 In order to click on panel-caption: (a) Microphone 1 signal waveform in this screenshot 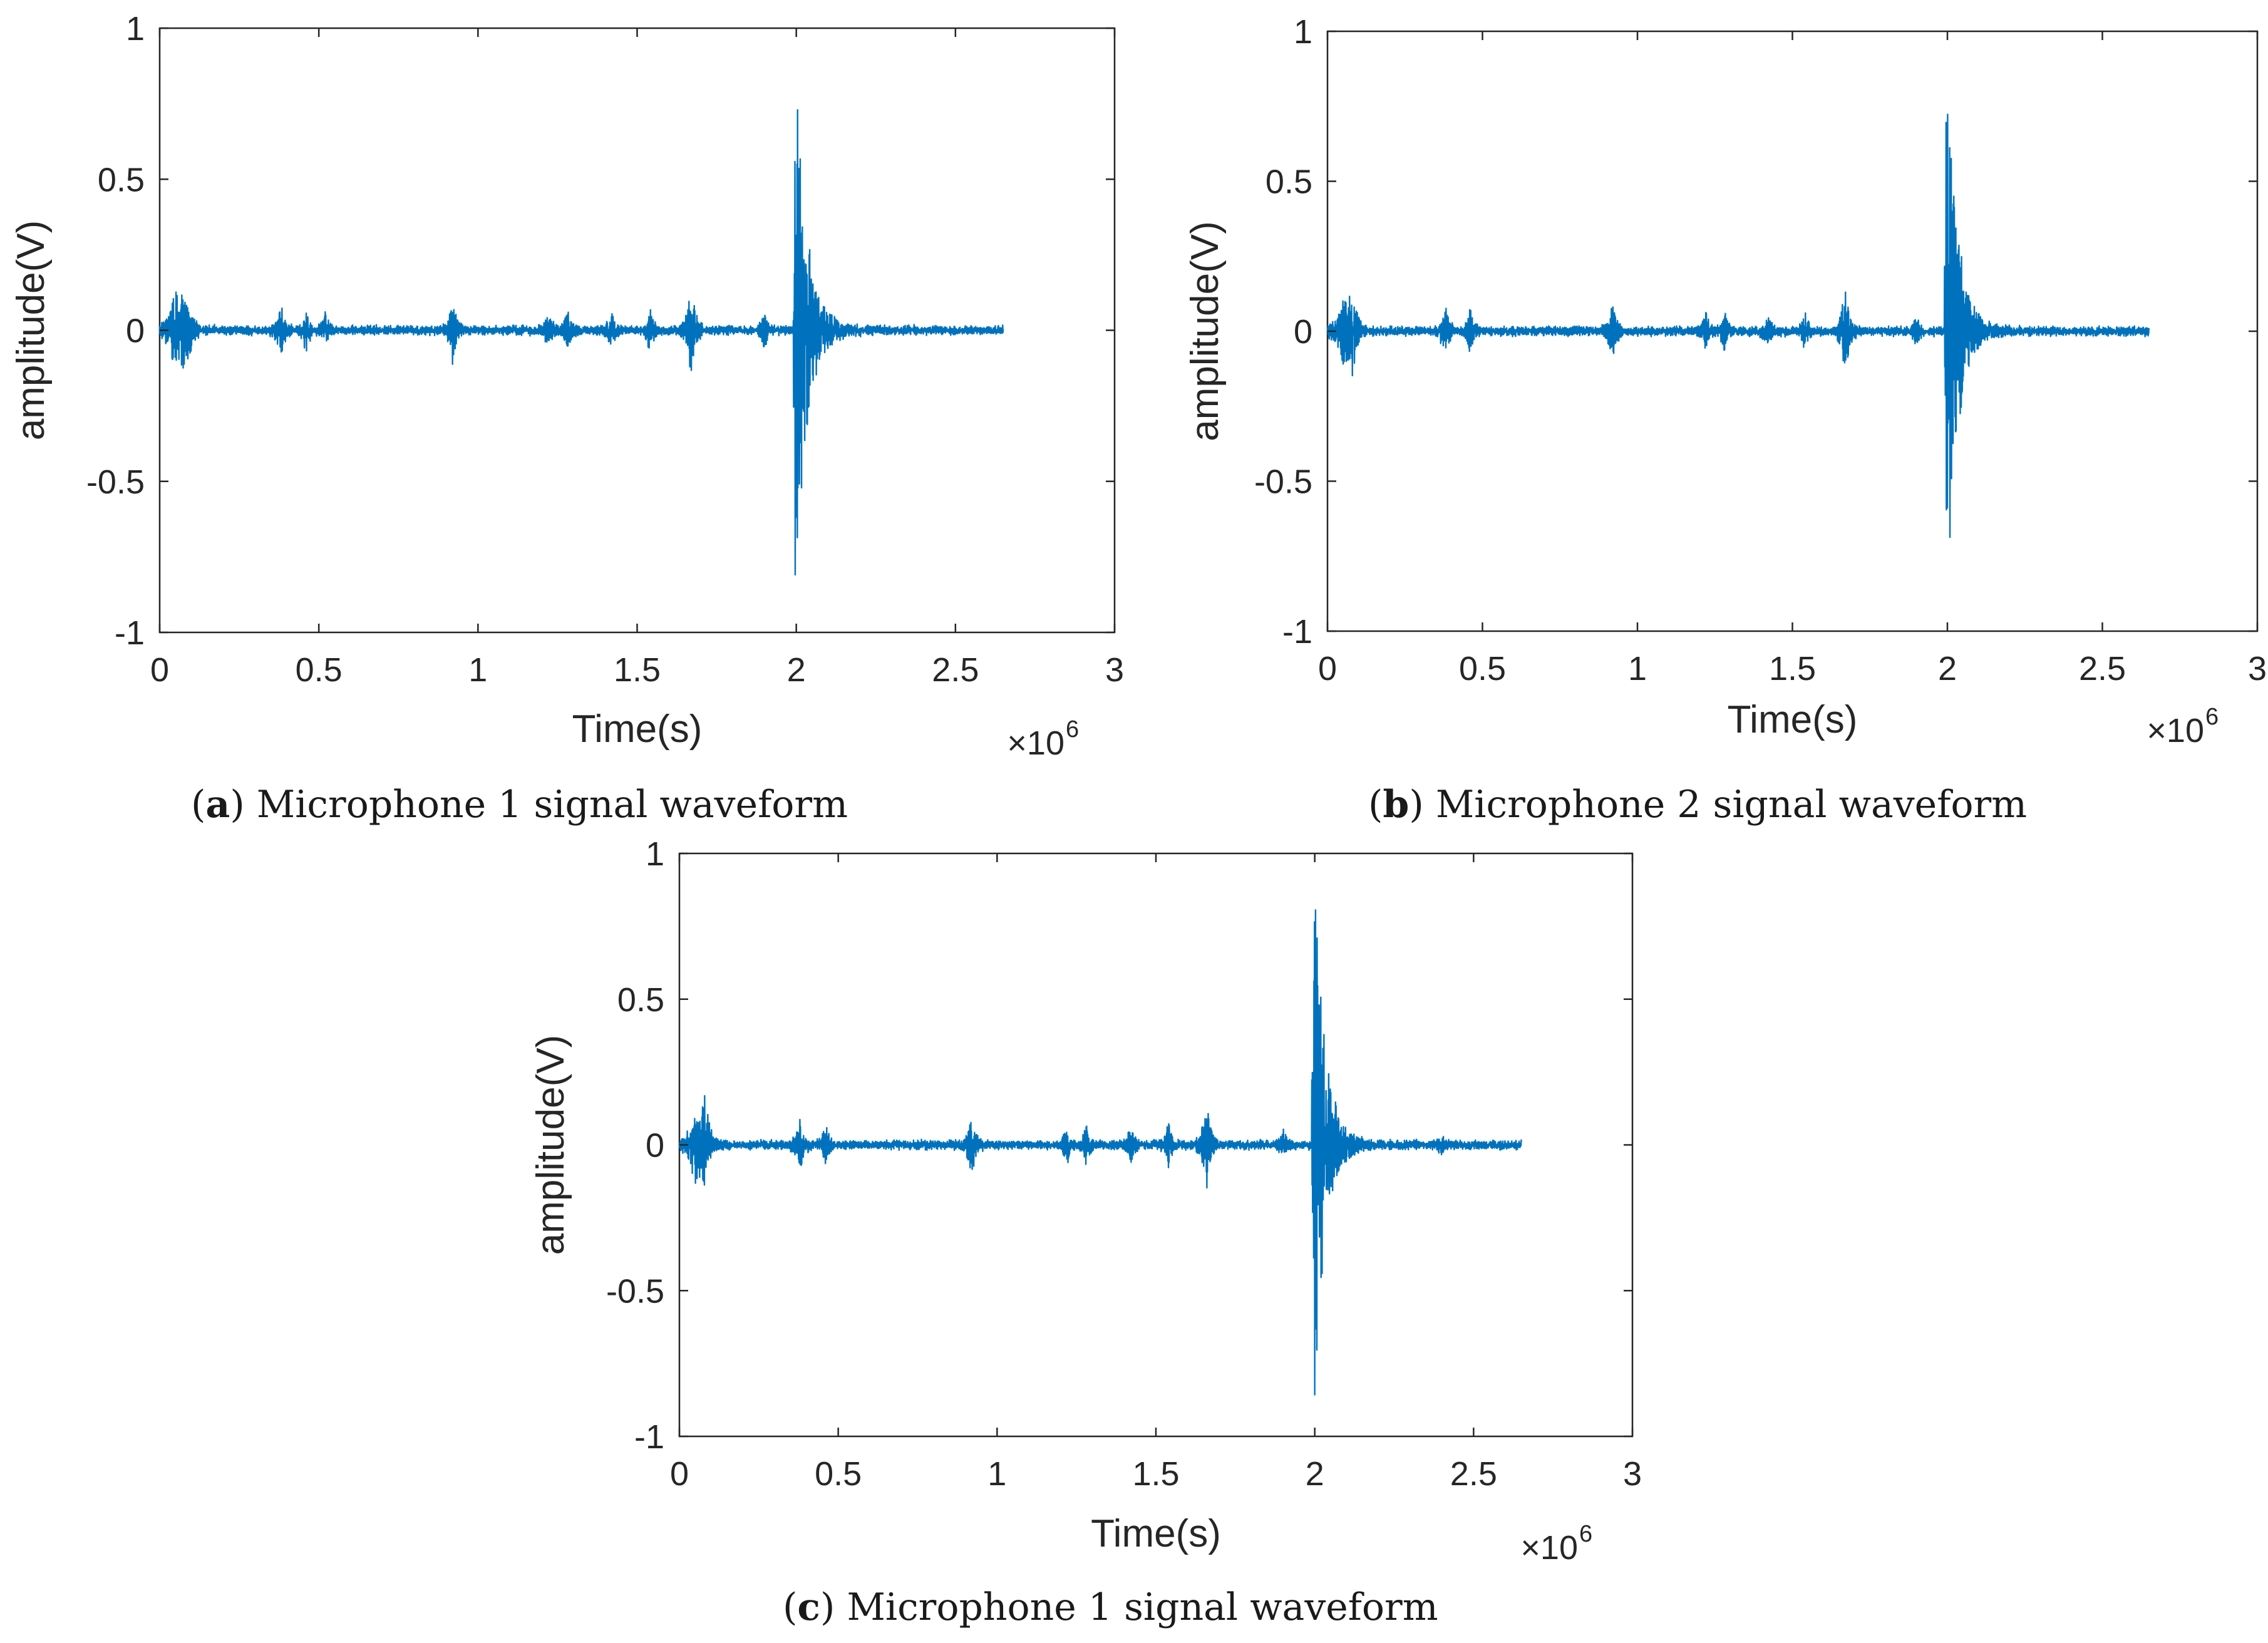, I will do `click(519, 805)`.